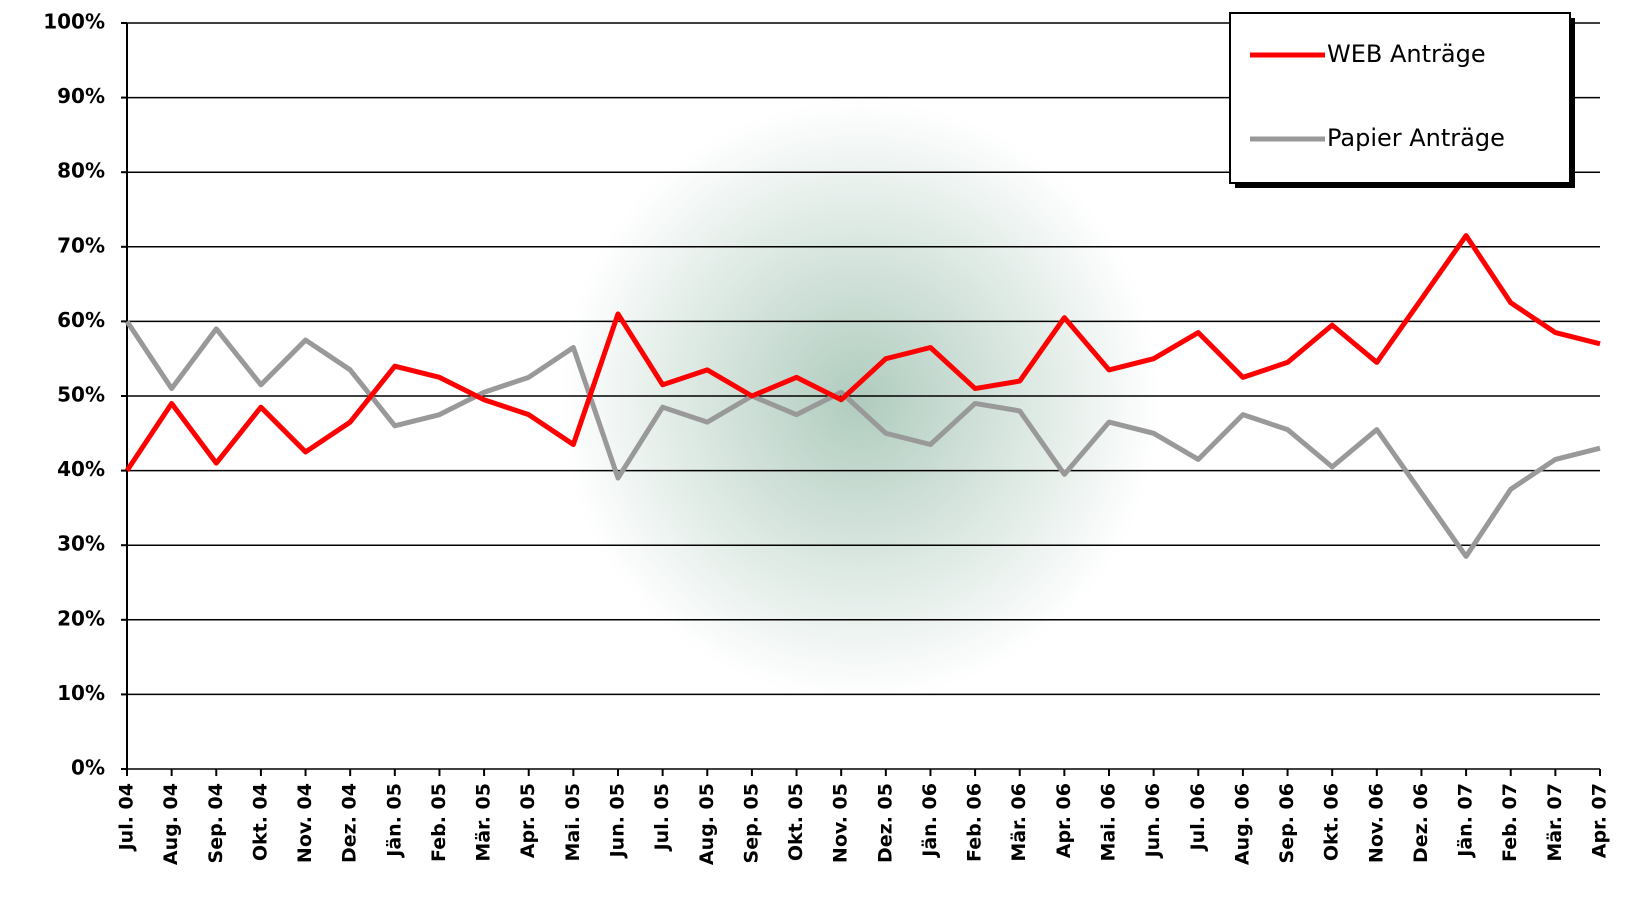 Image resolution: width=1630 pixels, height=914 pixels. I want to click on x-tick-label: Apr. 07, so click(1600, 820).